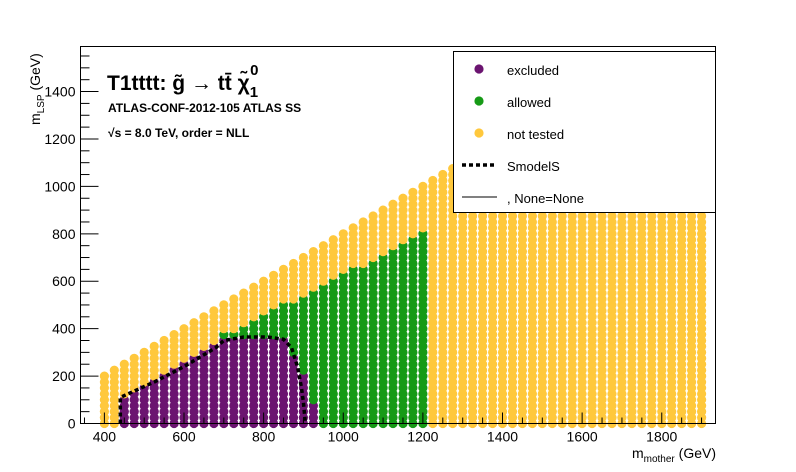  Describe the element at coordinates (37, 89) in the screenshot. I see `y-axis-label: mLSP (GeV)` at that location.